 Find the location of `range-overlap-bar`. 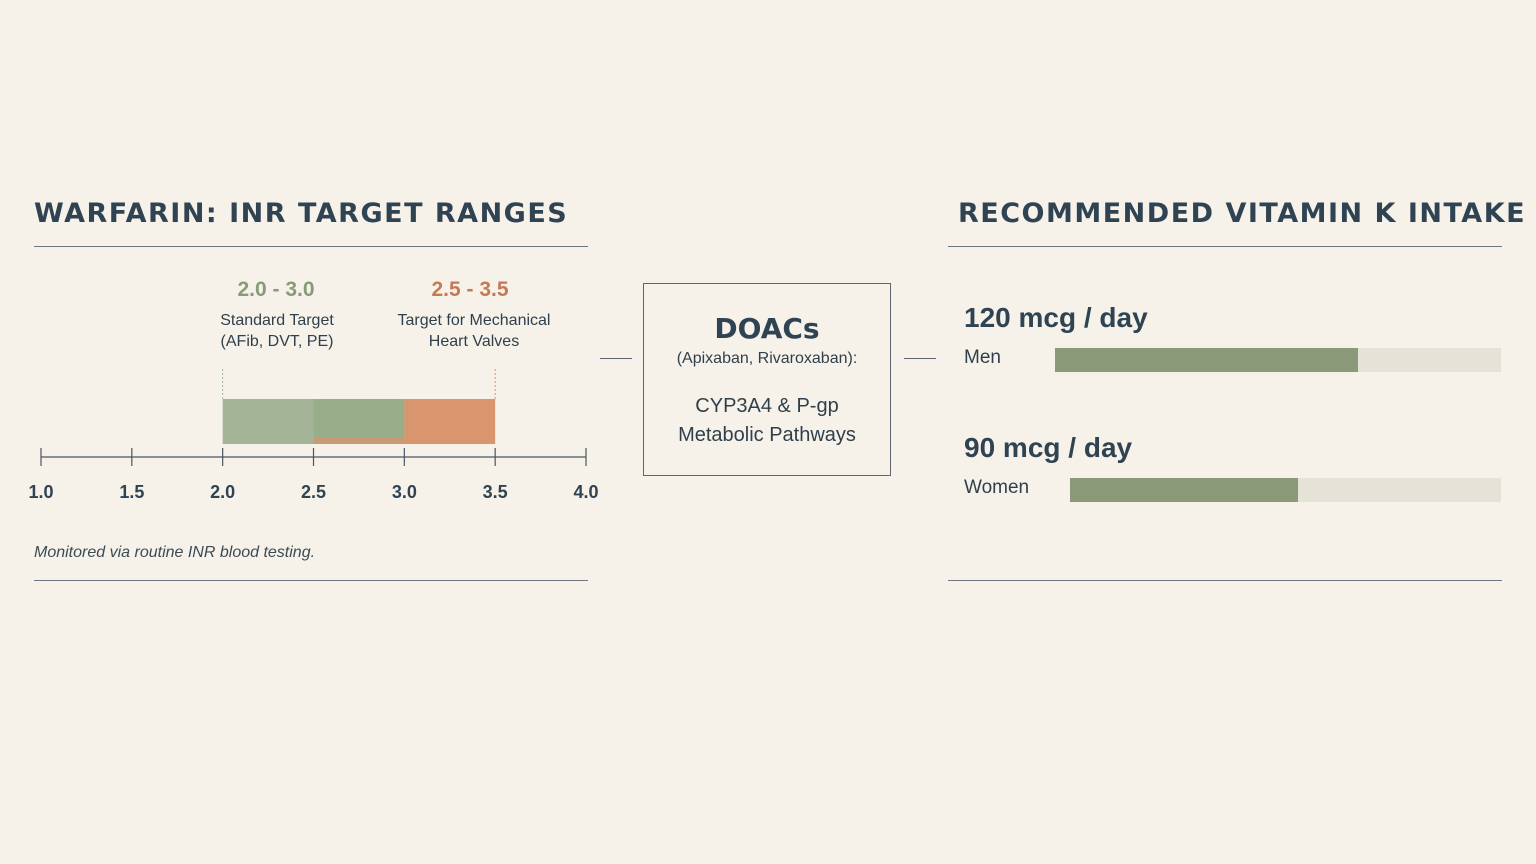

range-overlap-bar is located at coordinates (359, 421).